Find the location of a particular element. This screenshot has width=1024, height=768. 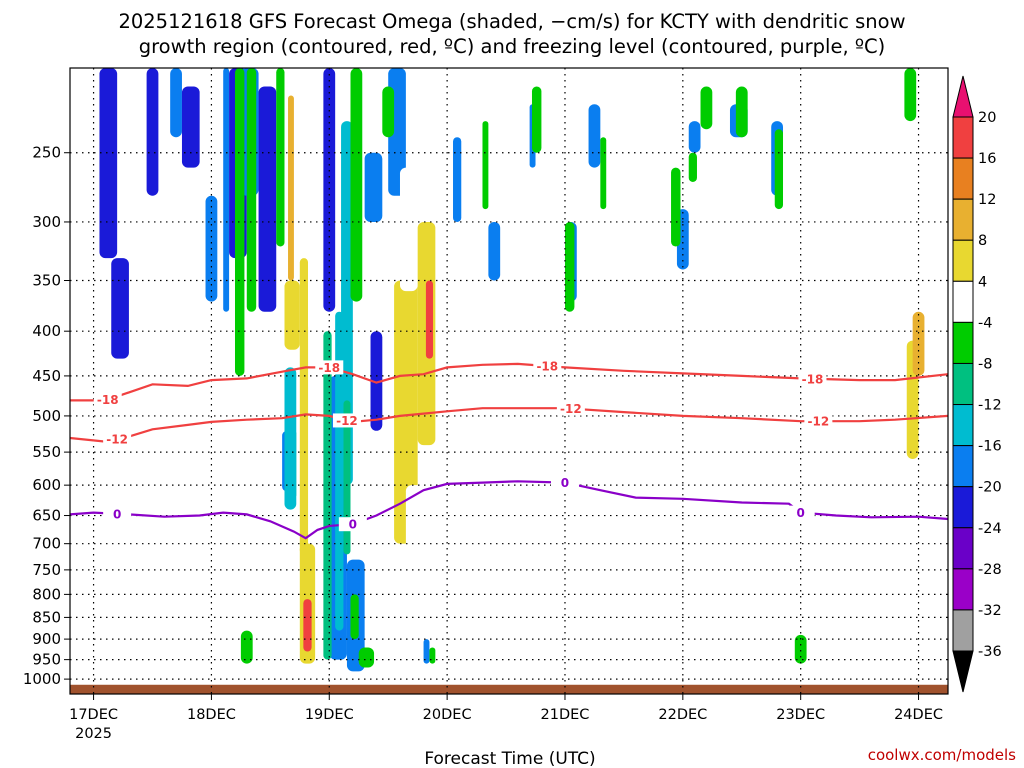

colorbar-label: 12 is located at coordinates (987, 200).